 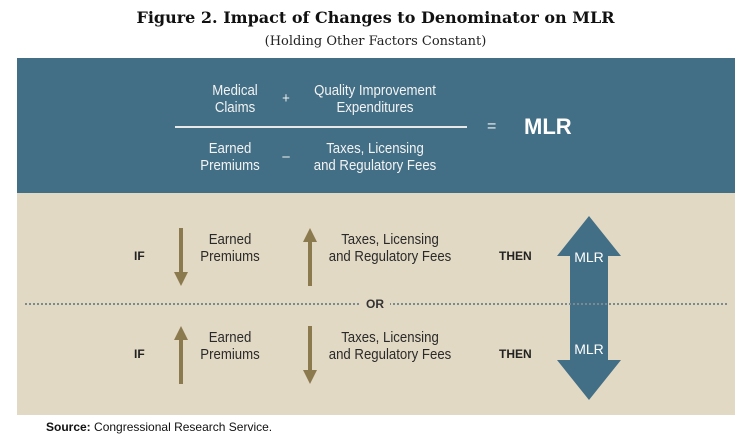 What do you see at coordinates (230, 157) in the screenshot?
I see `denominator-earned-premiums: Earned Premiums` at bounding box center [230, 157].